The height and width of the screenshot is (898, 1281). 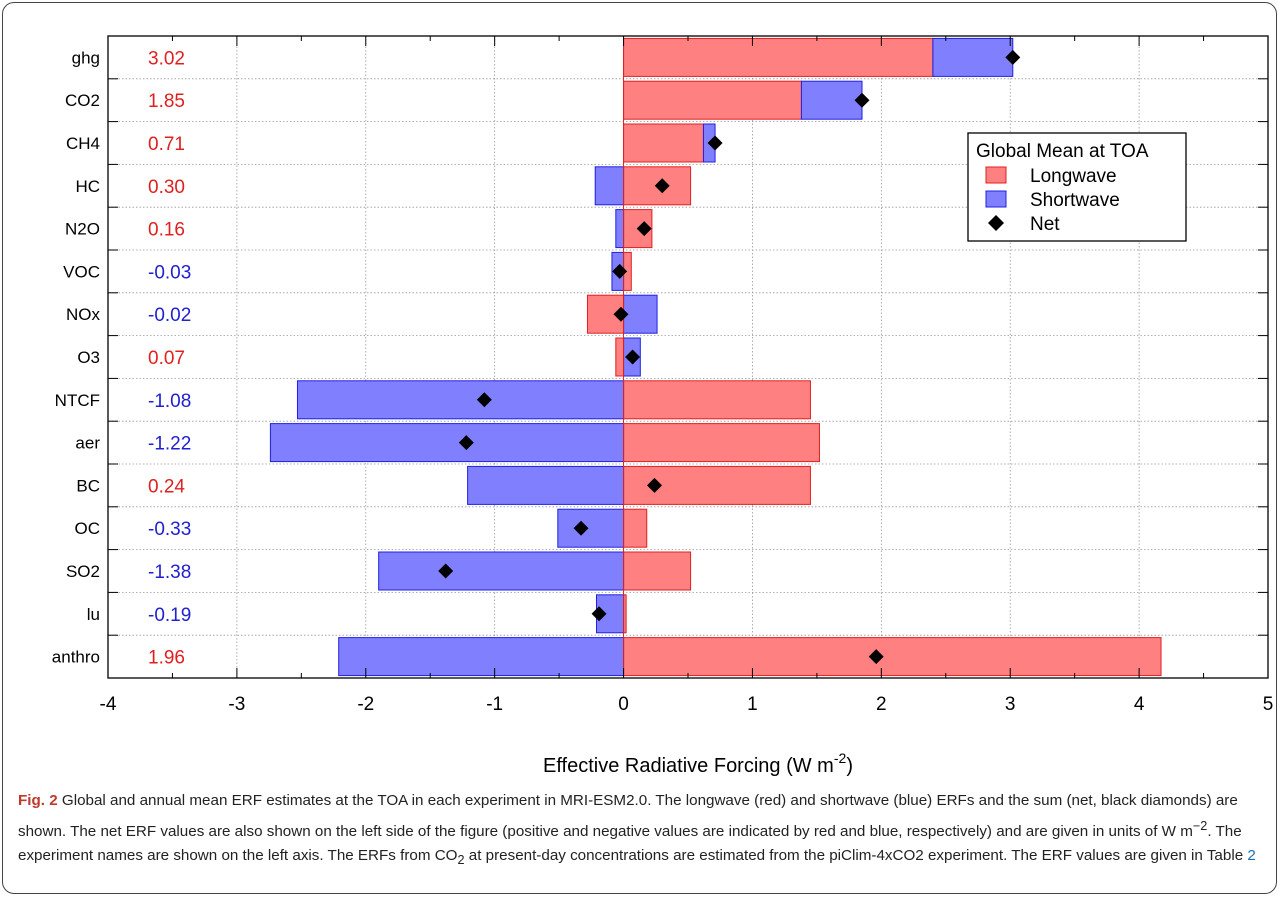 I want to click on net-value-label: -1.38, so click(x=169, y=572).